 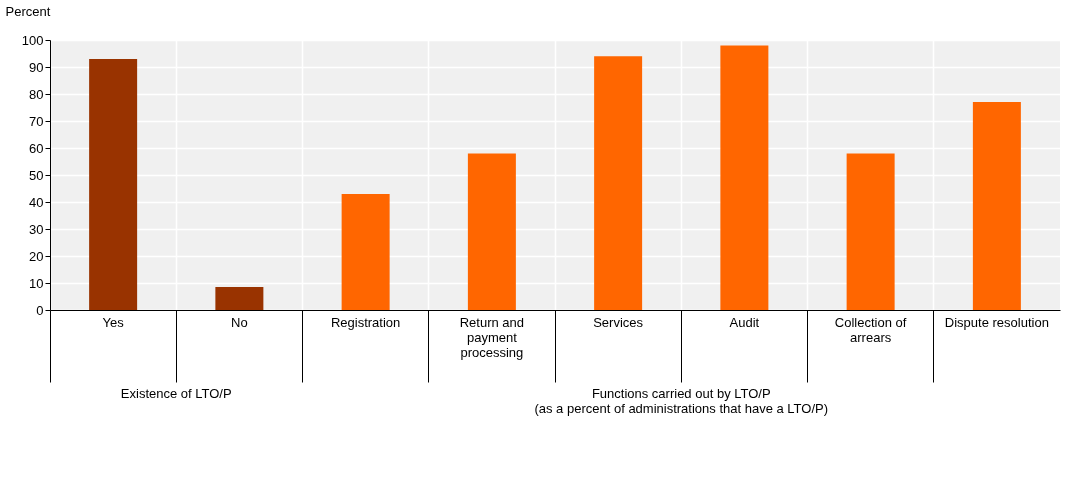 What do you see at coordinates (36, 148) in the screenshot?
I see `y-tick-label: 60` at bounding box center [36, 148].